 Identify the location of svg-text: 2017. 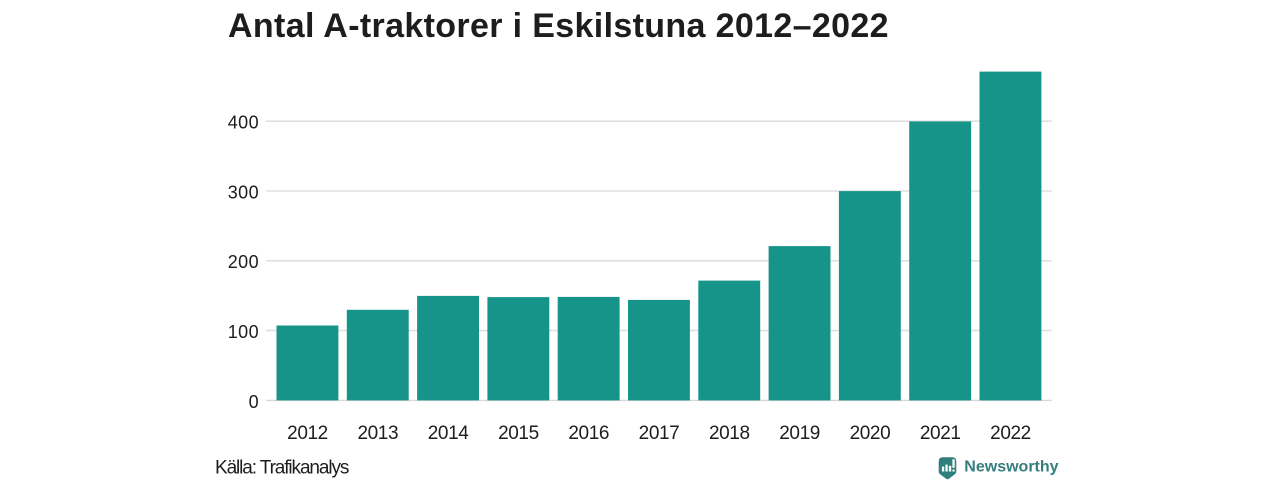
(659, 433).